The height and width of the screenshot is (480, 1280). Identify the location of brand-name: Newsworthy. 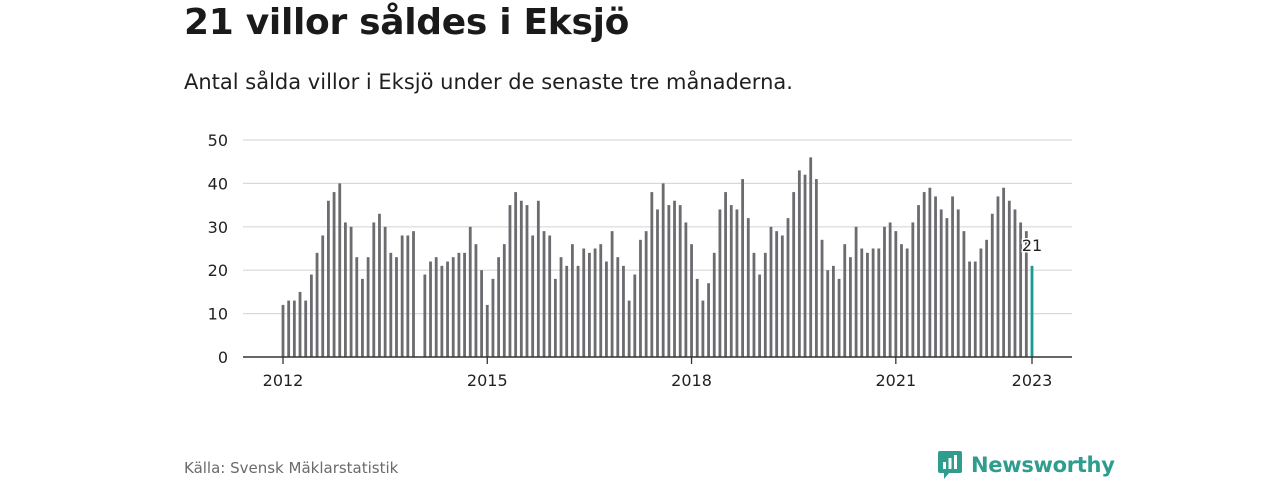
(1043, 465).